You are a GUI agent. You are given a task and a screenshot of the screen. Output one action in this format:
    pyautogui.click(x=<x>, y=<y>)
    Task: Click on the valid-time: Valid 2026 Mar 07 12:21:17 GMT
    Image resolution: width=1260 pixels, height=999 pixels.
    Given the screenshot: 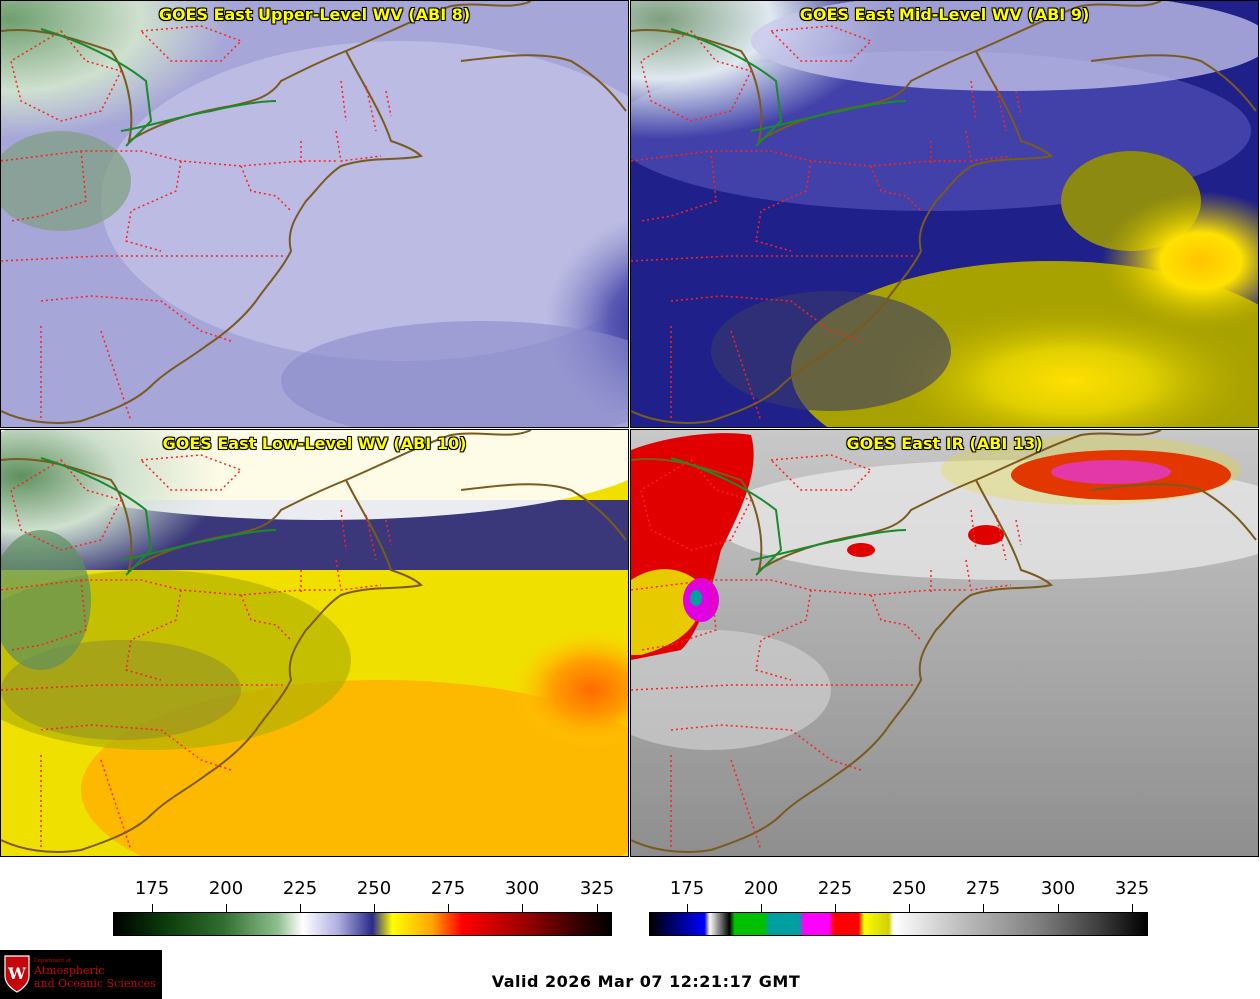 What is the action you would take?
    pyautogui.click(x=646, y=981)
    